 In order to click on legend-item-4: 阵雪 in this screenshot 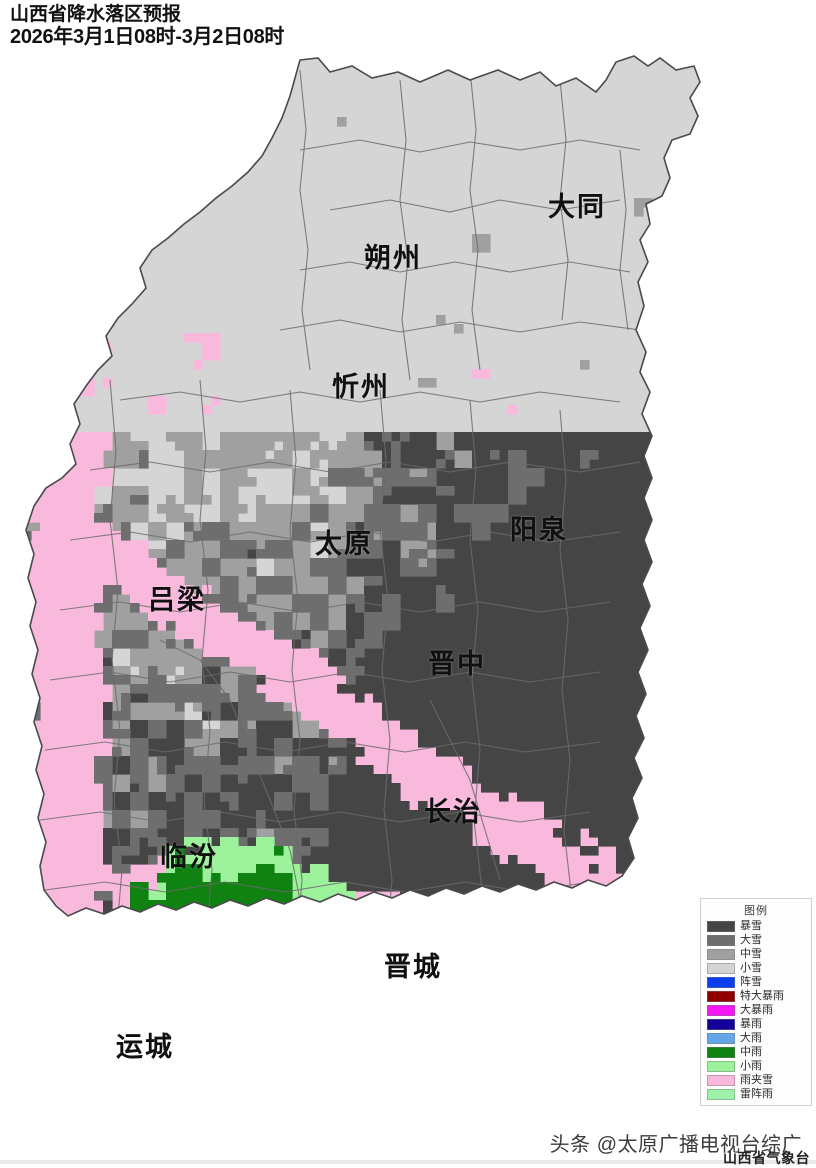, I will do `click(756, 982)`.